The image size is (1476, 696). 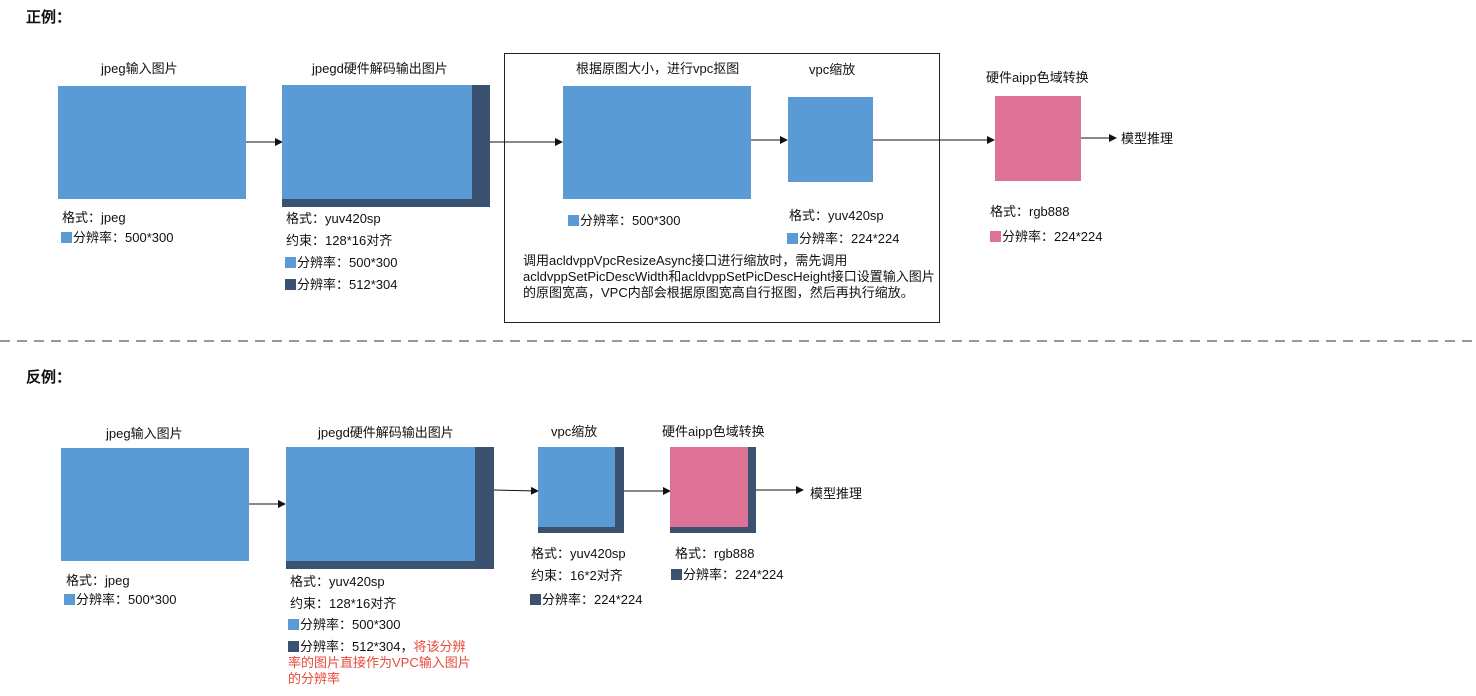 I want to click on neg-model-inference: 模型推理, so click(x=836, y=493).